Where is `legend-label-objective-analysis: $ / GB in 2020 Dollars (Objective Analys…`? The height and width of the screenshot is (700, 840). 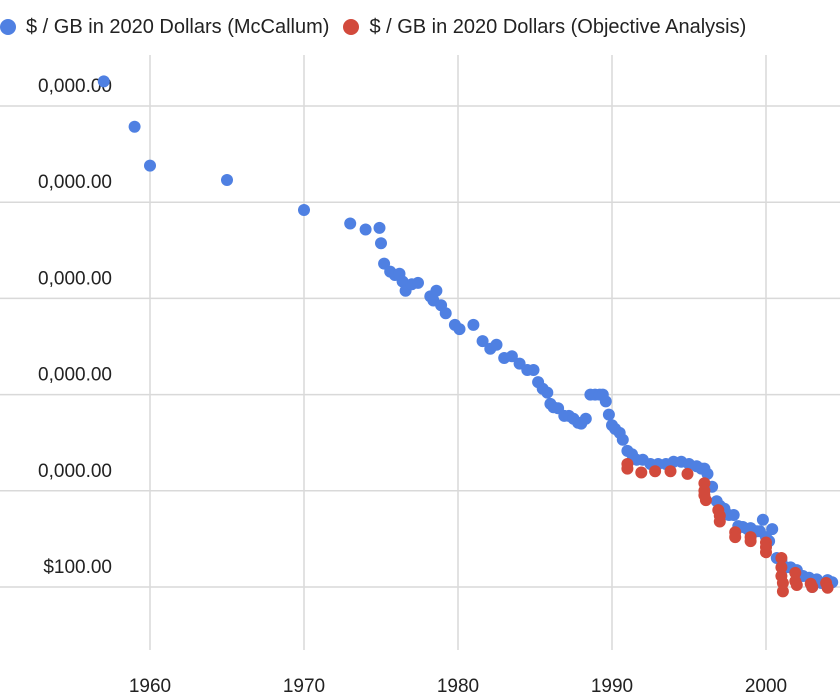
legend-label-objective-analysis: $ / GB in 2020 Dollars (Objective Analys… is located at coordinates (558, 26).